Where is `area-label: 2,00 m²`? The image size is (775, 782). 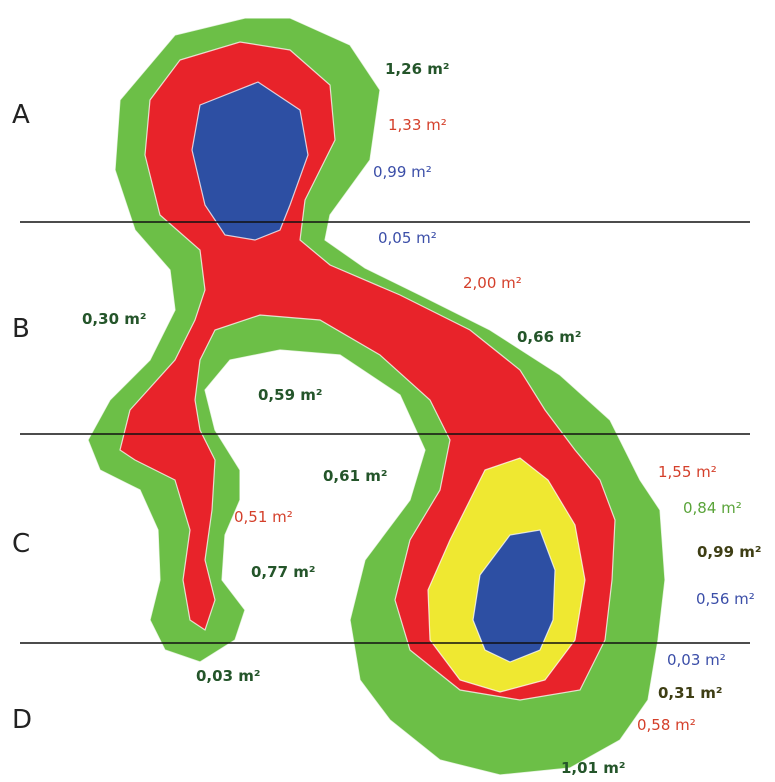
area-label: 2,00 m² is located at coordinates (492, 283).